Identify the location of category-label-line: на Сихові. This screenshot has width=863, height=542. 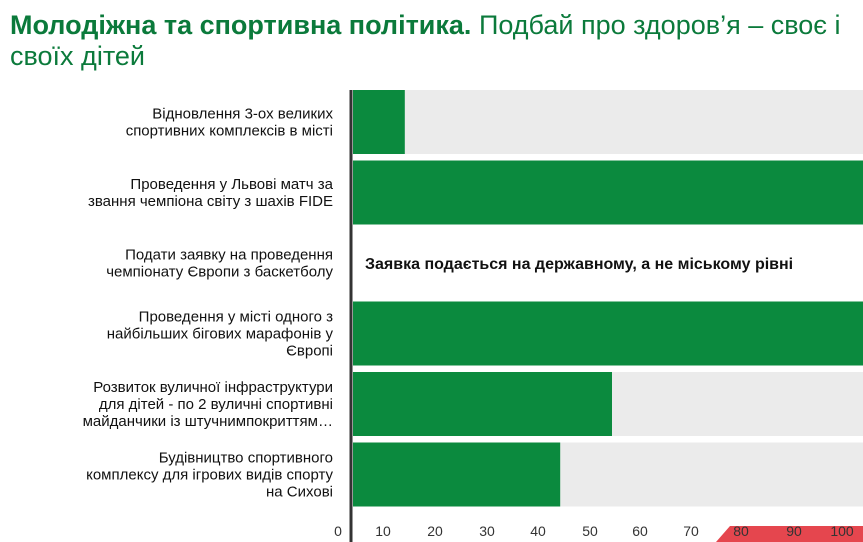
(299, 492).